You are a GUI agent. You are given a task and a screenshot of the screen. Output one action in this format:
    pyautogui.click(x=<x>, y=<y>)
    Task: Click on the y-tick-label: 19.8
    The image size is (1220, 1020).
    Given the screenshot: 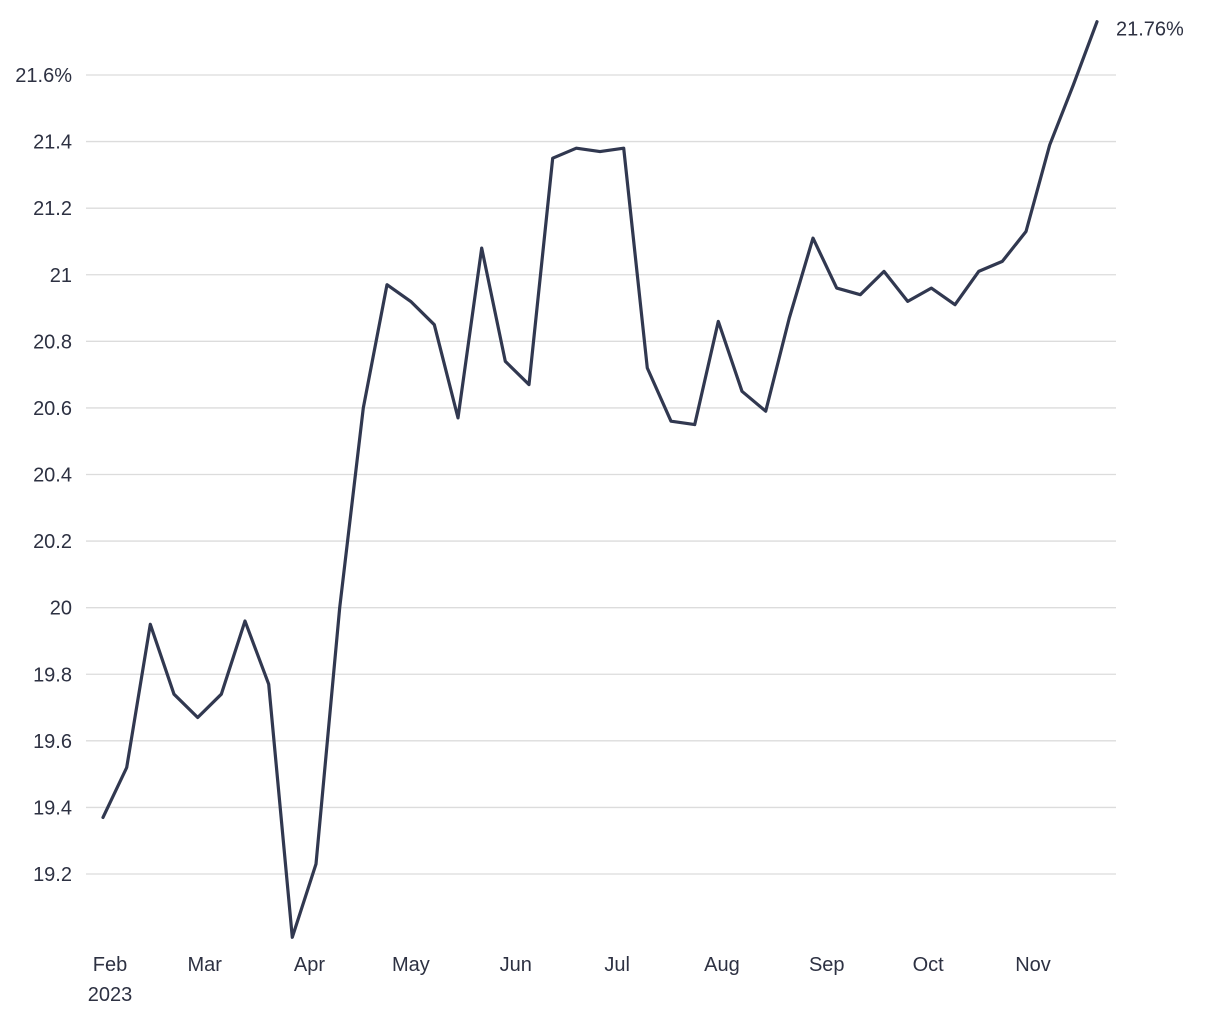 What is the action you would take?
    pyautogui.click(x=52, y=675)
    